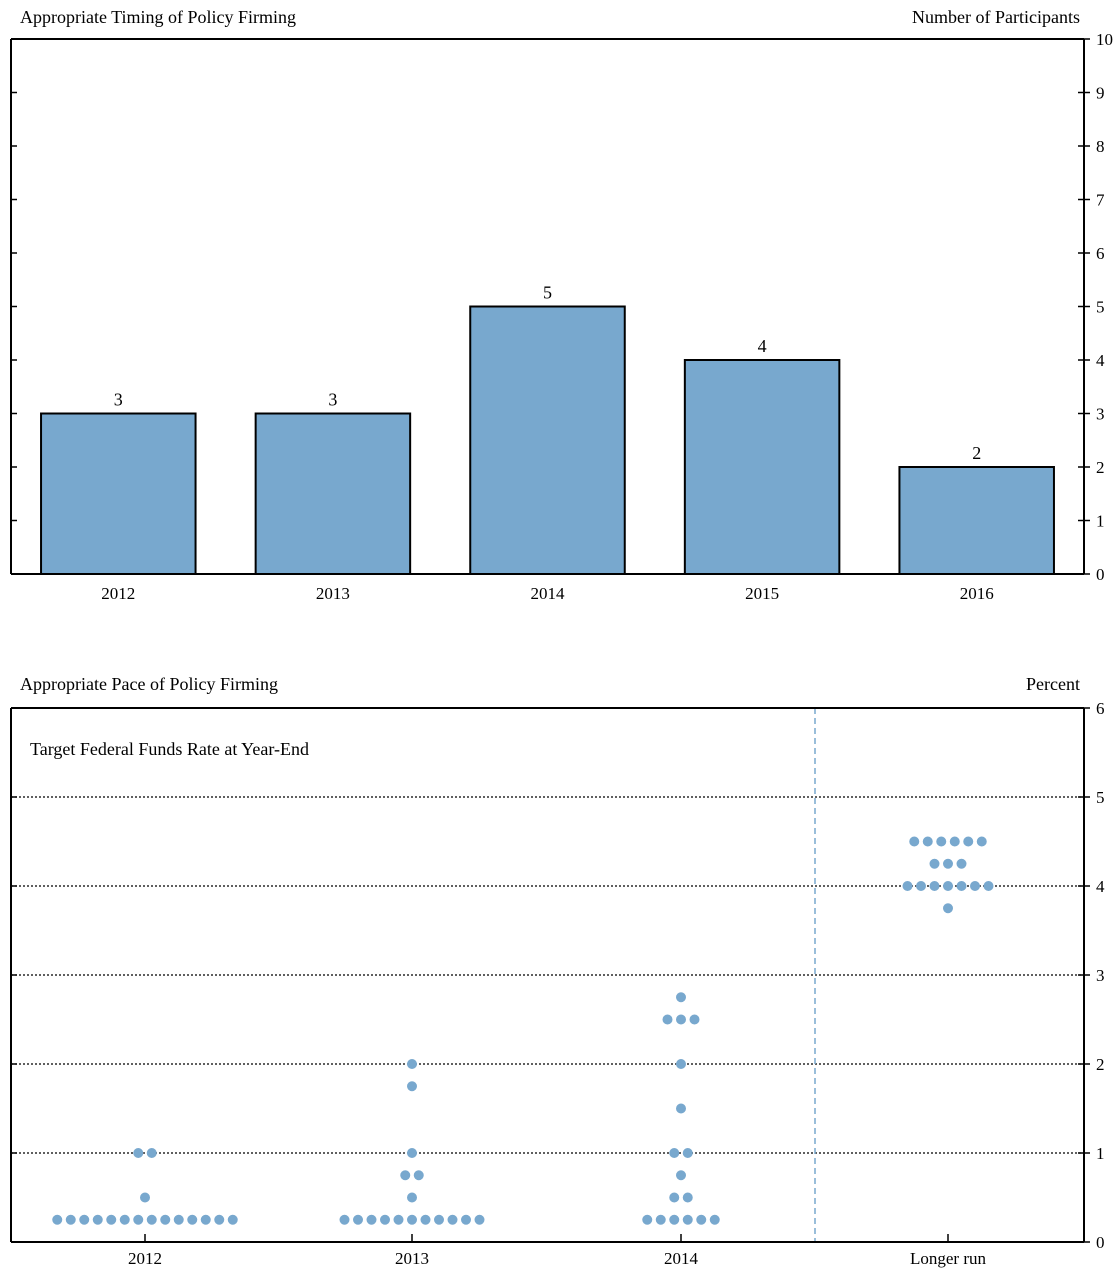 The width and height of the screenshot is (1116, 1275). Describe the element at coordinates (976, 453) in the screenshot. I see `bar-value-label-2016: 2` at that location.